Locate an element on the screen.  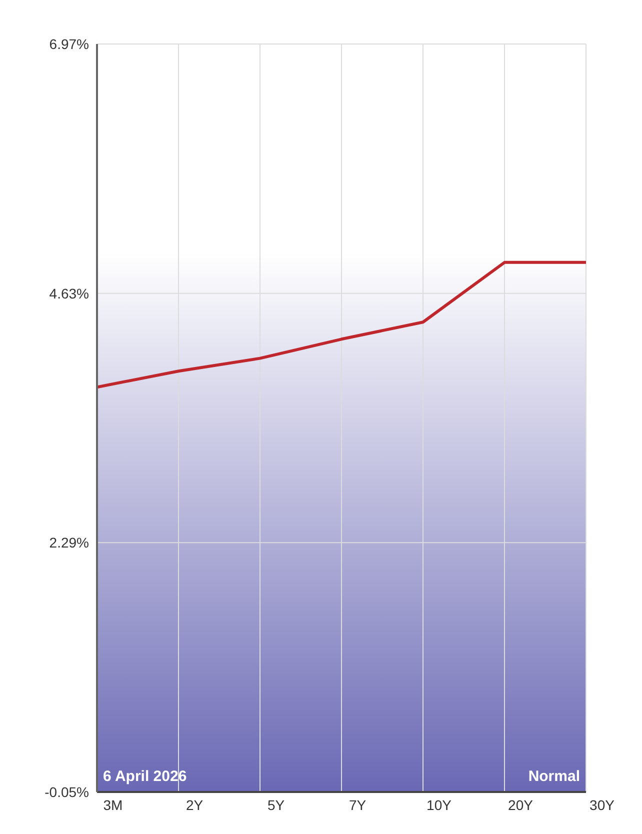
x-tick-label: 30Y is located at coordinates (603, 804).